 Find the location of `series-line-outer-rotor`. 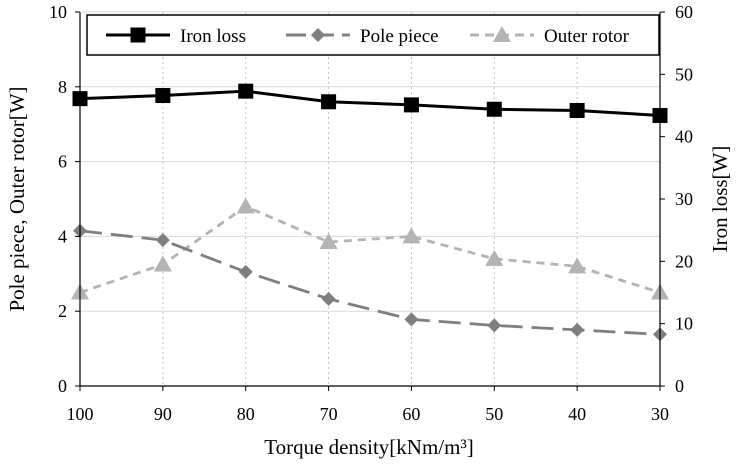

series-line-outer-rotor is located at coordinates (370, 249).